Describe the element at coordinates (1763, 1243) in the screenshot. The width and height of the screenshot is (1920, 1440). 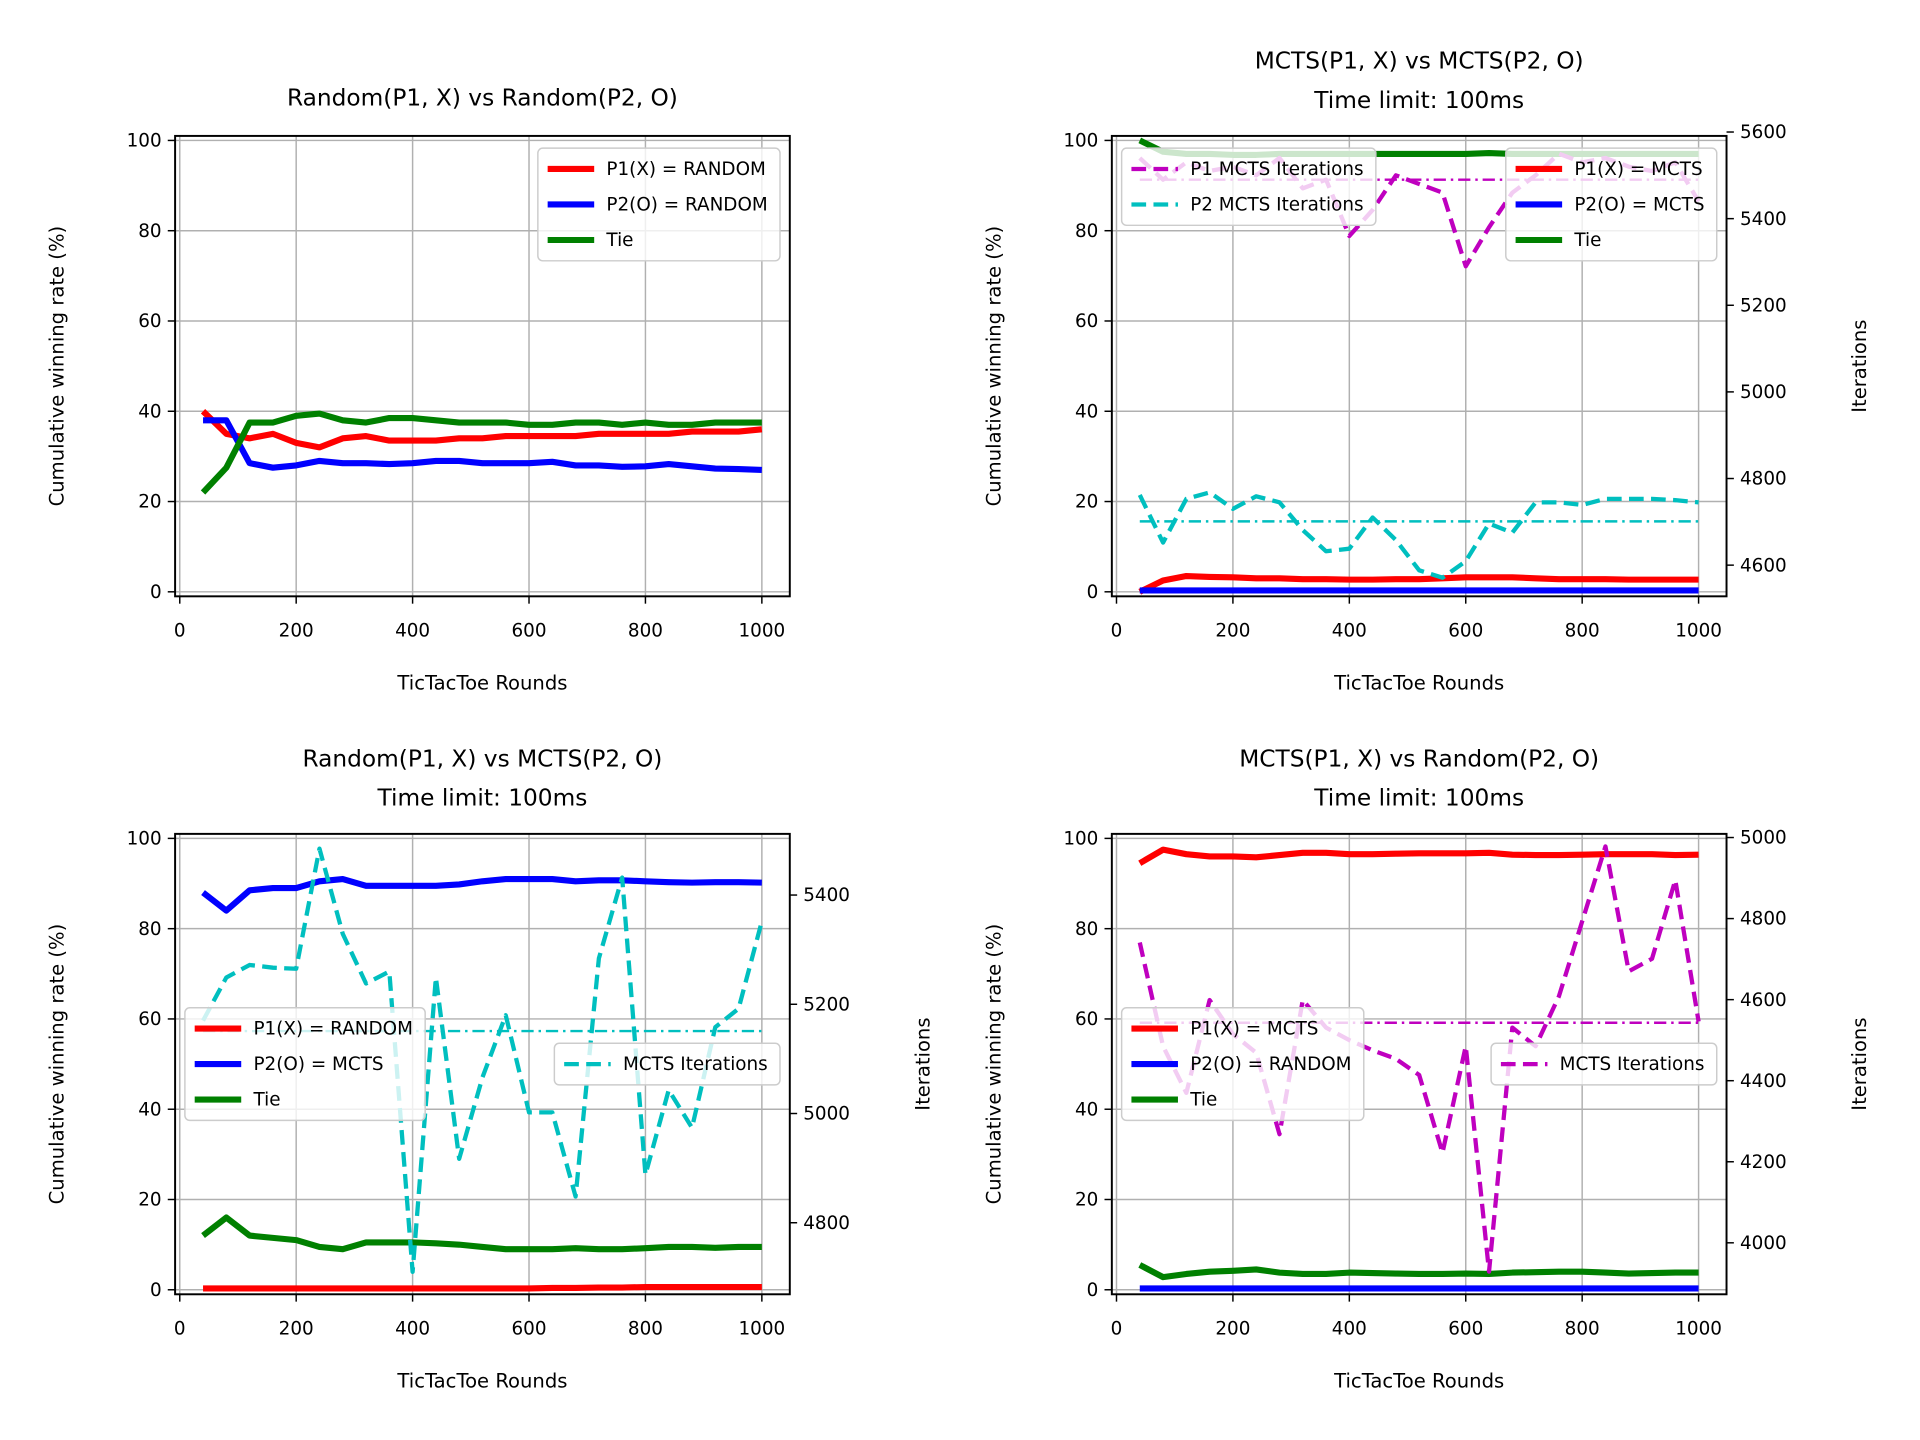
I see `y2-tick-label: 4000` at that location.